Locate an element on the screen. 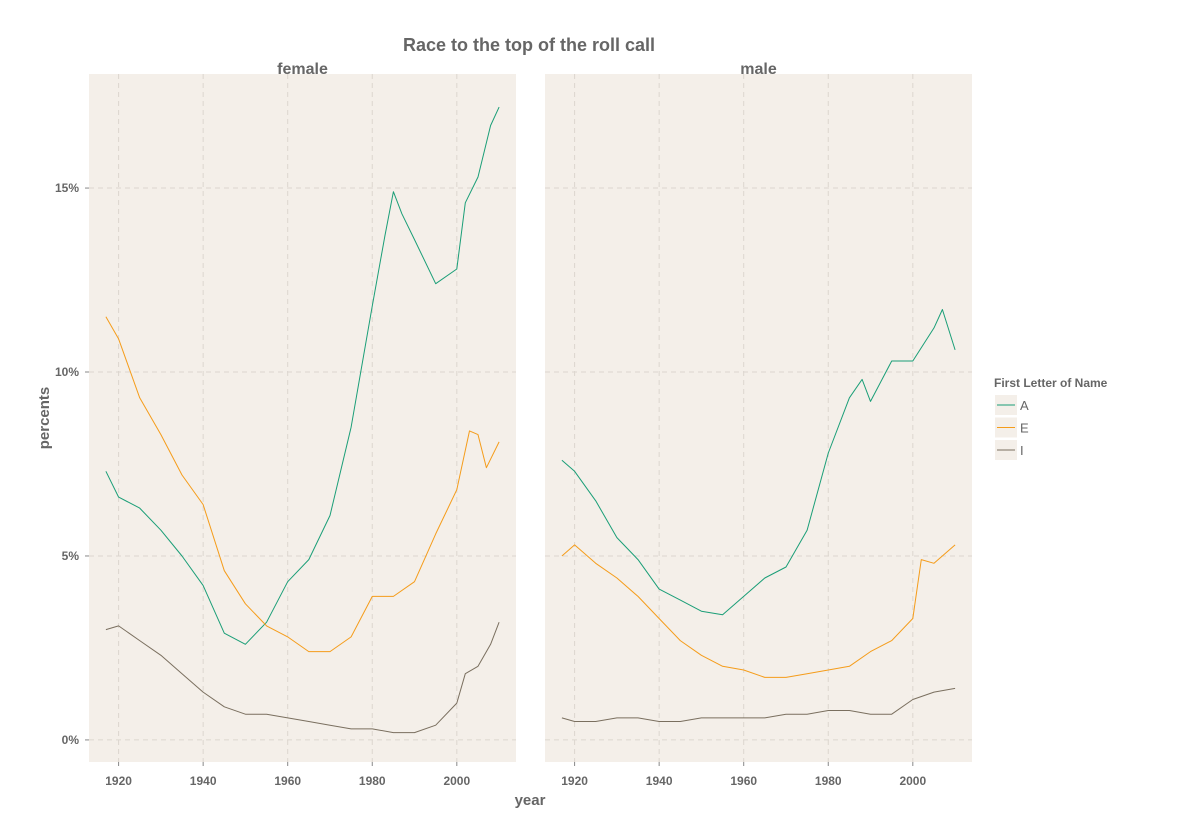 The width and height of the screenshot is (1178, 840). series-line-female-E is located at coordinates (302, 484).